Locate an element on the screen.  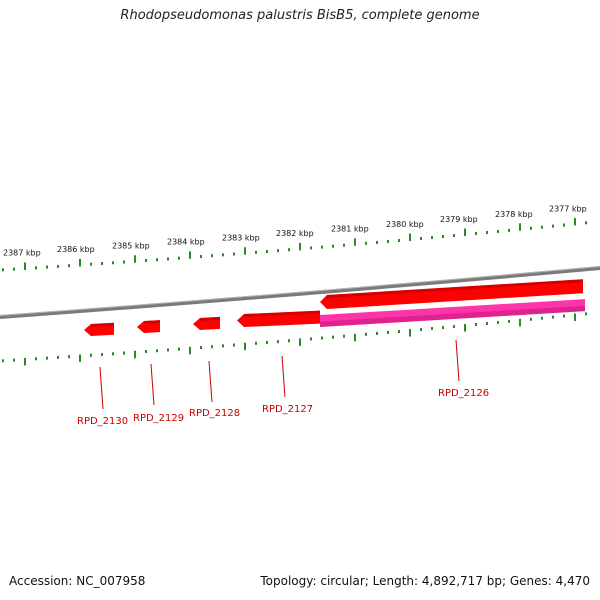
gene-label: RPD_2129 is located at coordinates (158, 418).